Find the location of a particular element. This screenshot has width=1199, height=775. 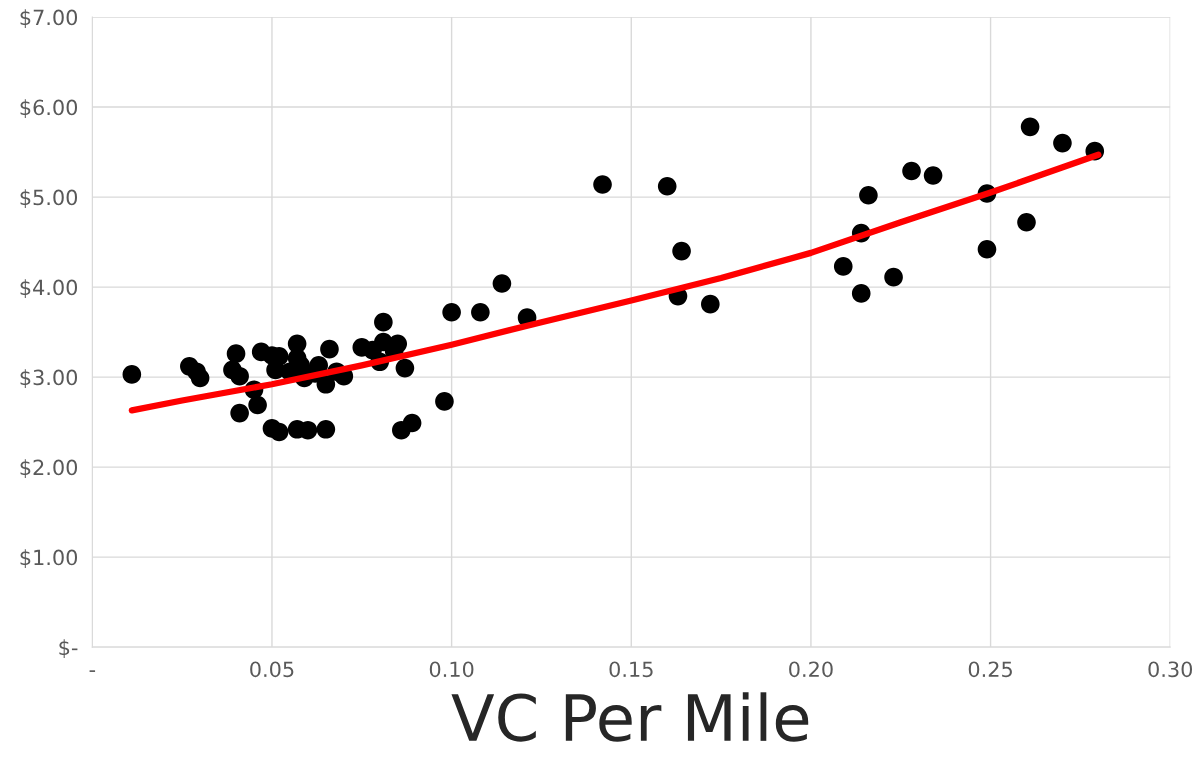

y-tick-label: $1.00 is located at coordinates (49, 559).